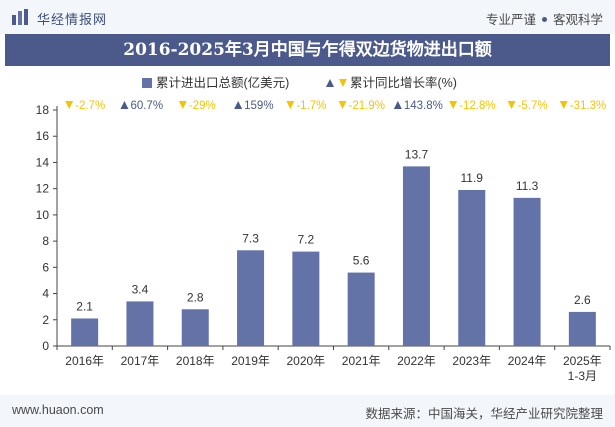 The height and width of the screenshot is (427, 615). Describe the element at coordinates (367, 106) in the screenshot. I see `growth-rate-label: -21.9%` at that location.